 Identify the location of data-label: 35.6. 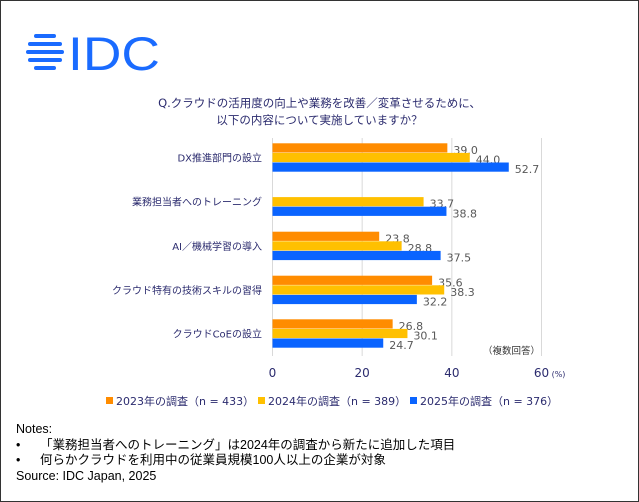
(450, 282).